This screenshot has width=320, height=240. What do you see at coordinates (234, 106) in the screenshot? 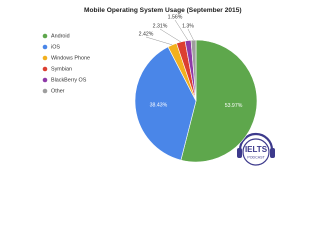
I see `slice-label: 53.97%` at bounding box center [234, 106].